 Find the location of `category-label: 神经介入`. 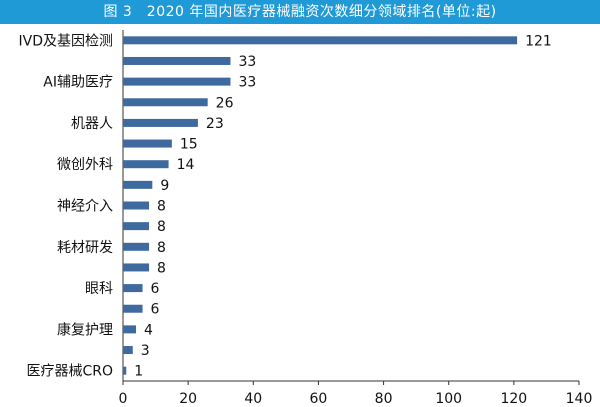

category-label: 神经介入 is located at coordinates (85, 207).